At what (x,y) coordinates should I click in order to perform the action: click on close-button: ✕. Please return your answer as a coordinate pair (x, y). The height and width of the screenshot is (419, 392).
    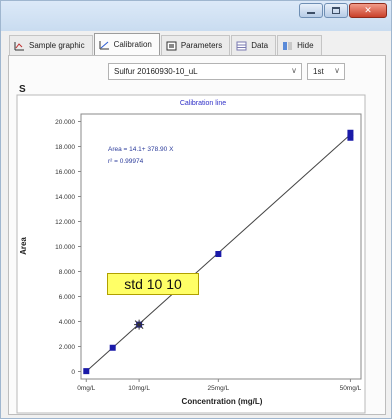
    Looking at the image, I should click on (368, 10).